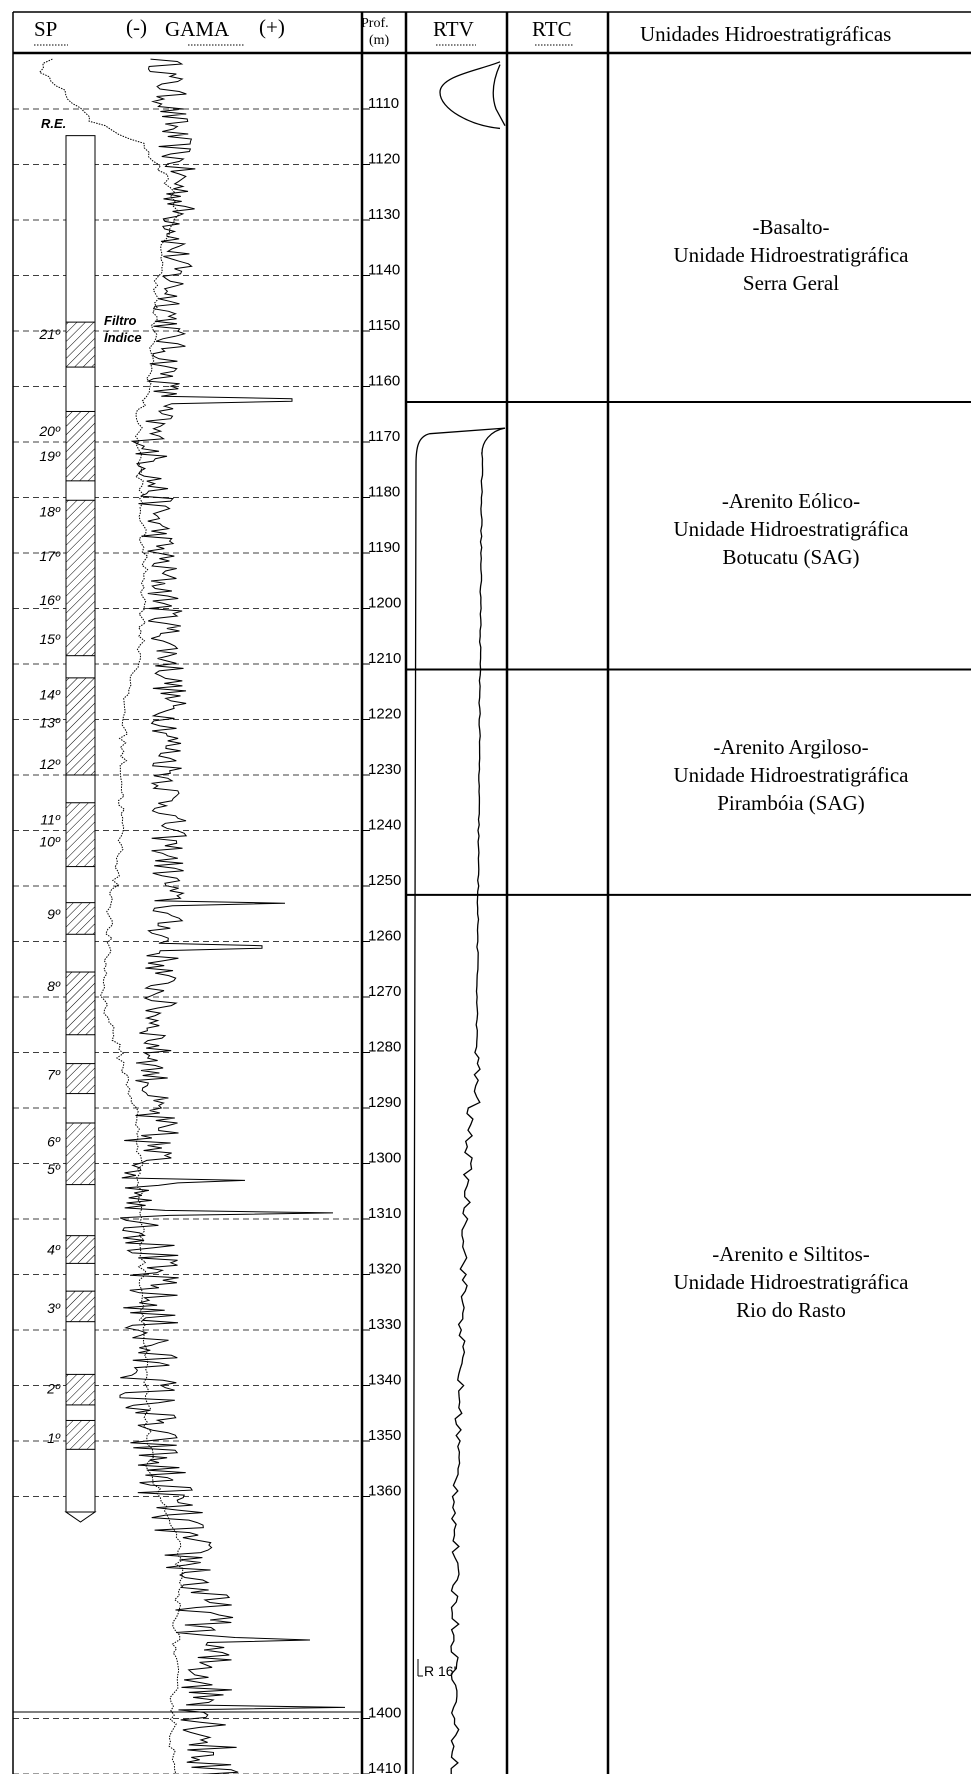  Describe the element at coordinates (383, 103) in the screenshot. I see `depth-tick-label: 1110` at that location.